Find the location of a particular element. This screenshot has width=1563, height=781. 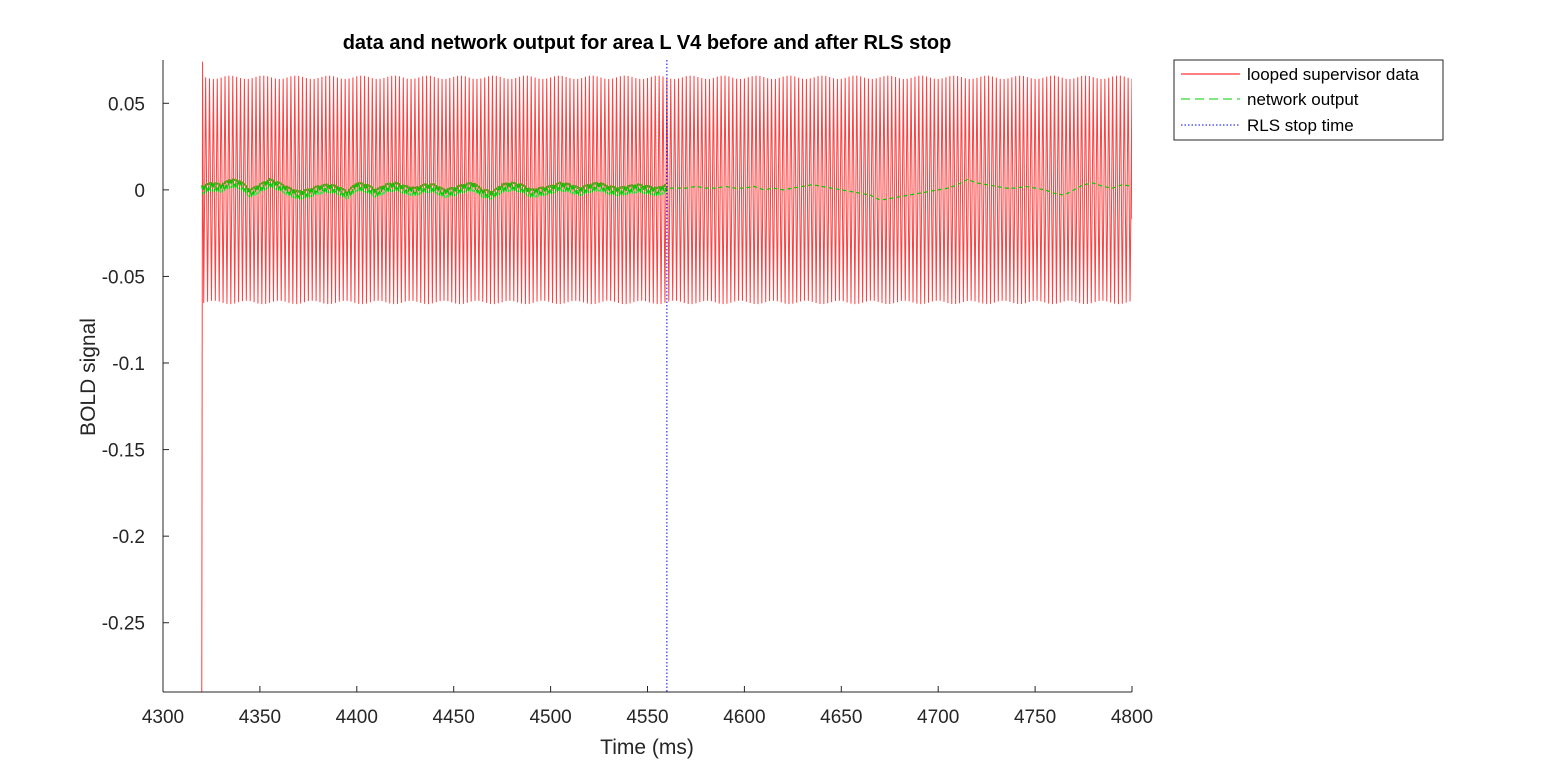

series-line-network-output is located at coordinates (666, 189).